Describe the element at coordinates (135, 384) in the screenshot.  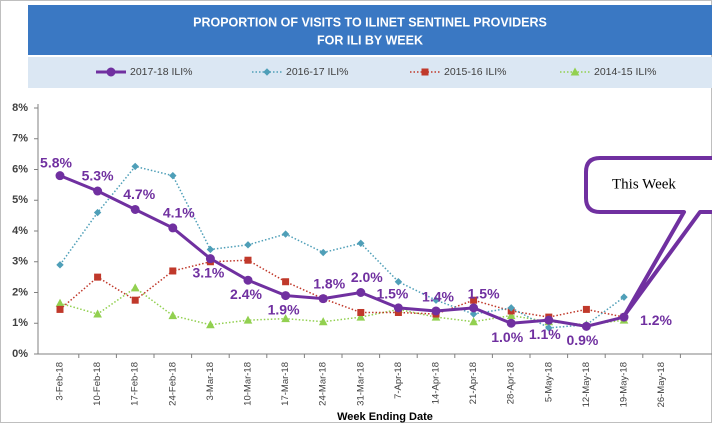
I see `x-tick-label: 17-Feb-18` at that location.